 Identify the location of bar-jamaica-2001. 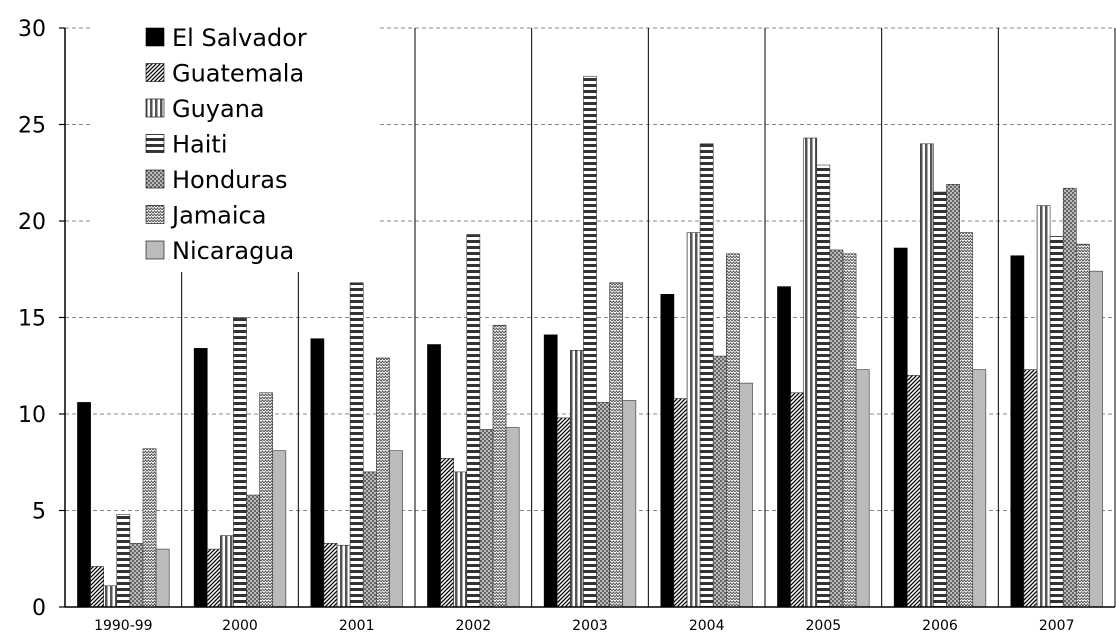
(383, 482).